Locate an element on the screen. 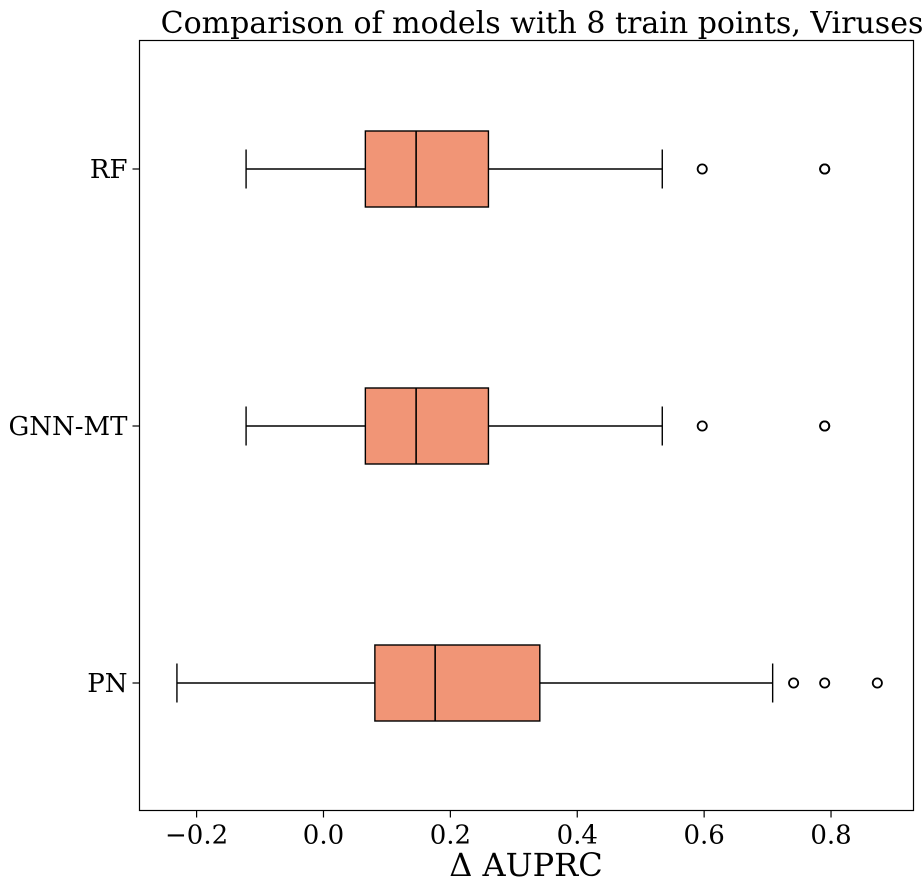 The image size is (924, 893). x-tick-label: 0.2 is located at coordinates (450, 836).